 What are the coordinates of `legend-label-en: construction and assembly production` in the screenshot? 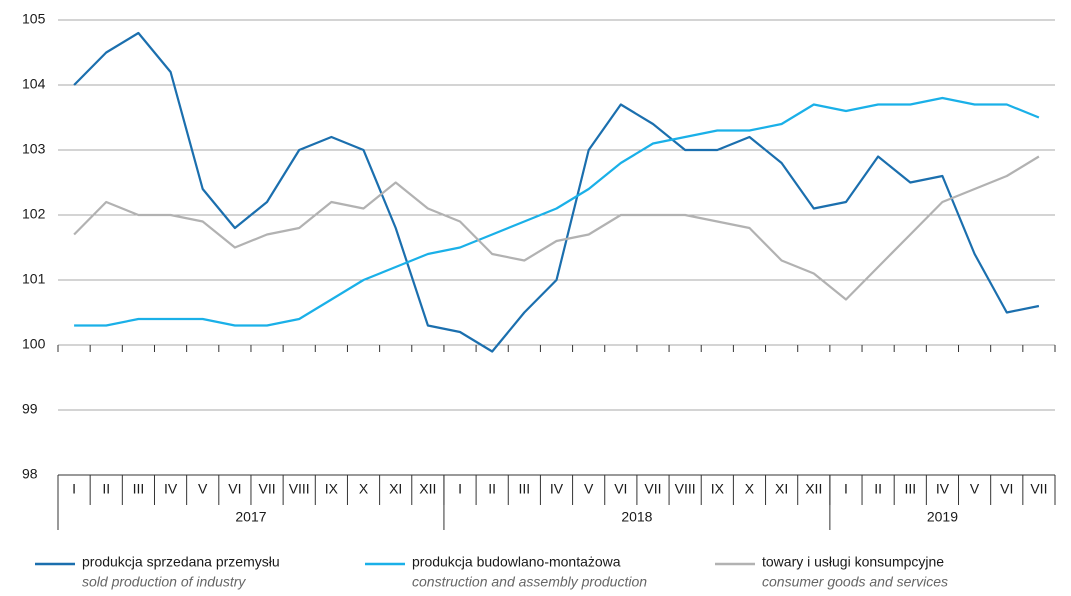 It's located at (529, 582).